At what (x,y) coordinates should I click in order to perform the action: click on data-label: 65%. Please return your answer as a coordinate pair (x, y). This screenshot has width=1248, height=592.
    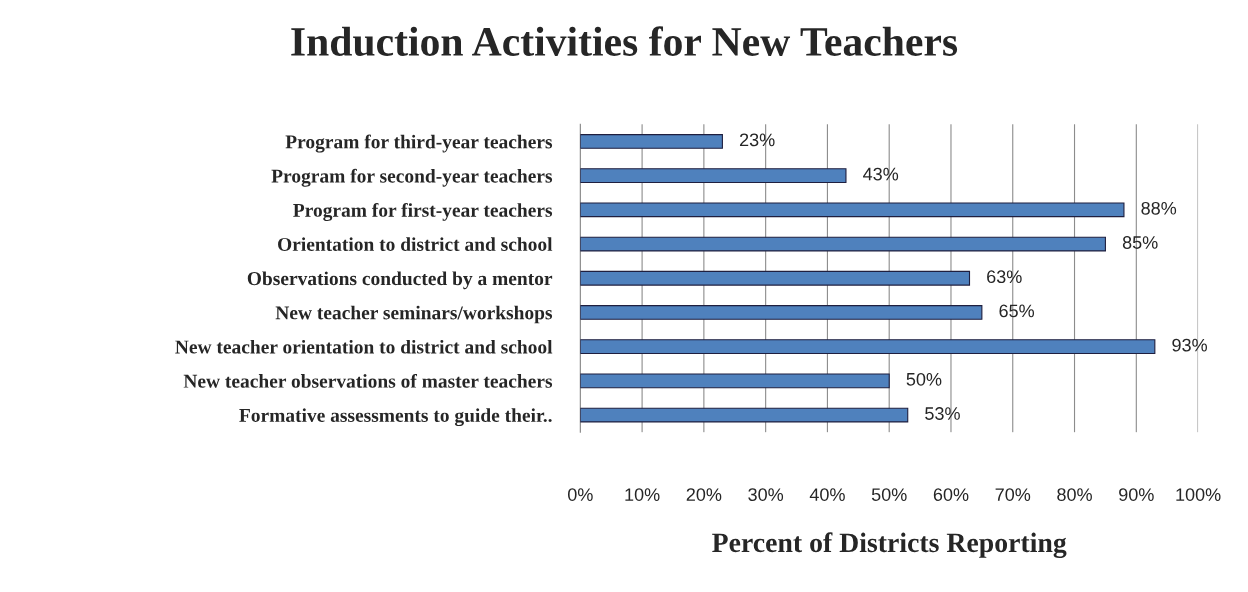
    Looking at the image, I should click on (1017, 311).